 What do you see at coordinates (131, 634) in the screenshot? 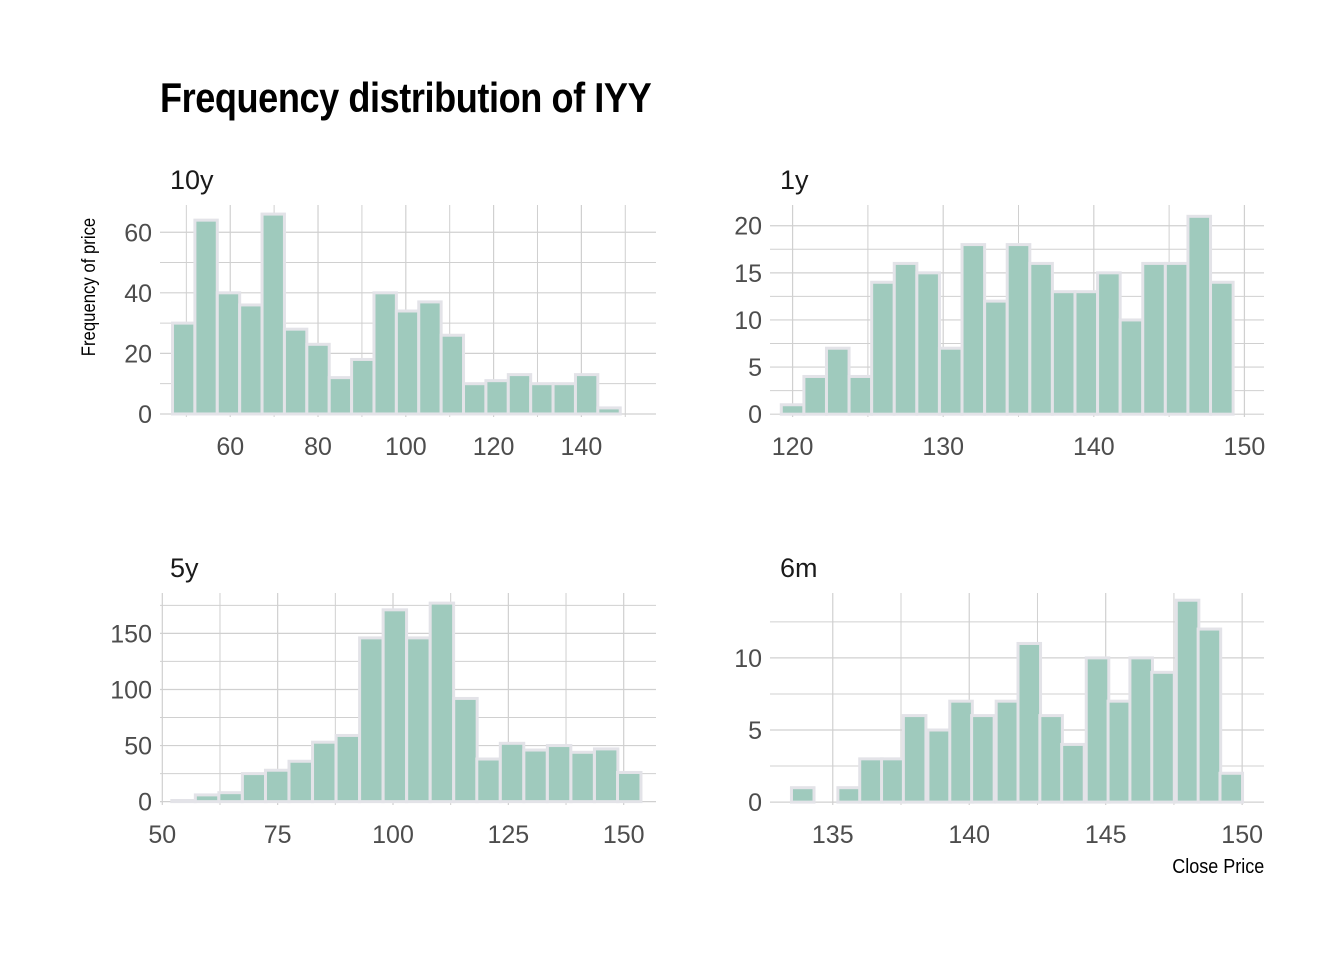
I see `y-tick-label: 150` at bounding box center [131, 634].